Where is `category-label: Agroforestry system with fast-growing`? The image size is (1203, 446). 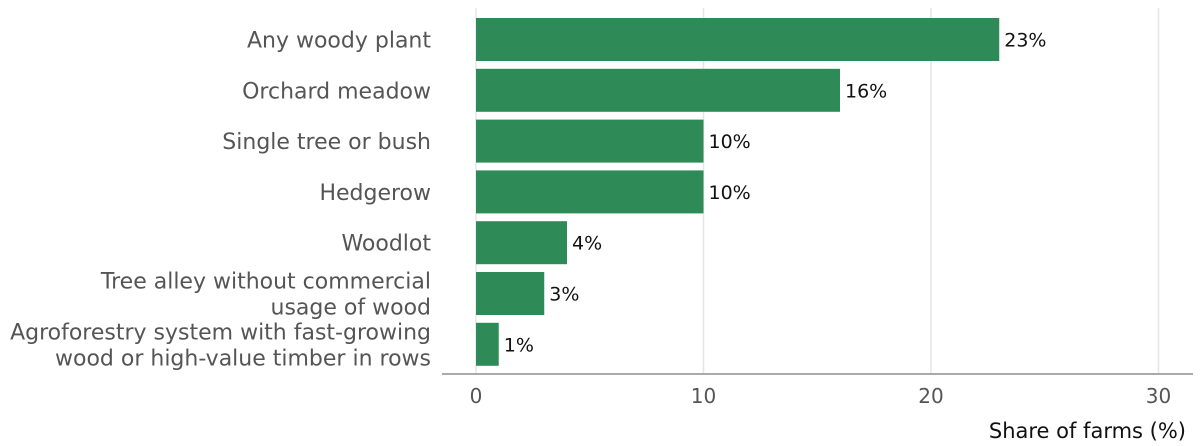
category-label: Agroforestry system with fast-growing is located at coordinates (220, 332).